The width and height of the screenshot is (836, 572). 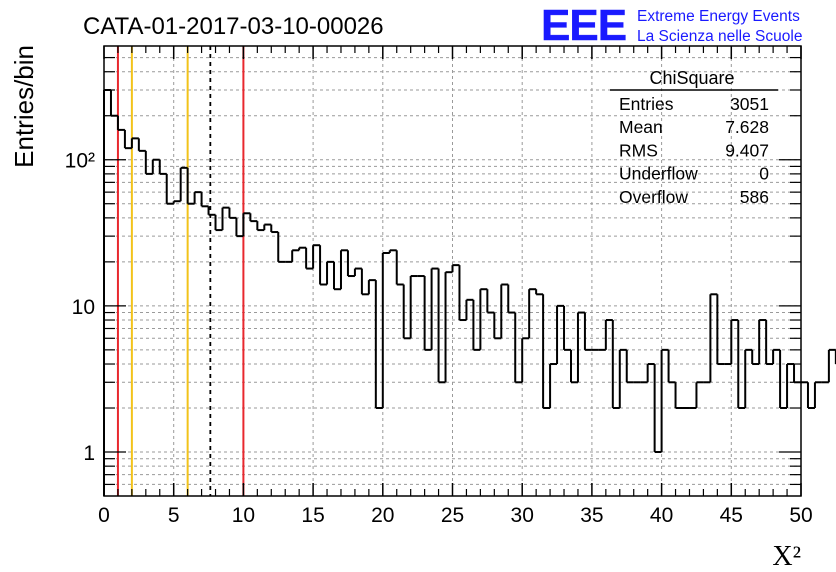 What do you see at coordinates (661, 515) in the screenshot?
I see `x-tick-label: 40` at bounding box center [661, 515].